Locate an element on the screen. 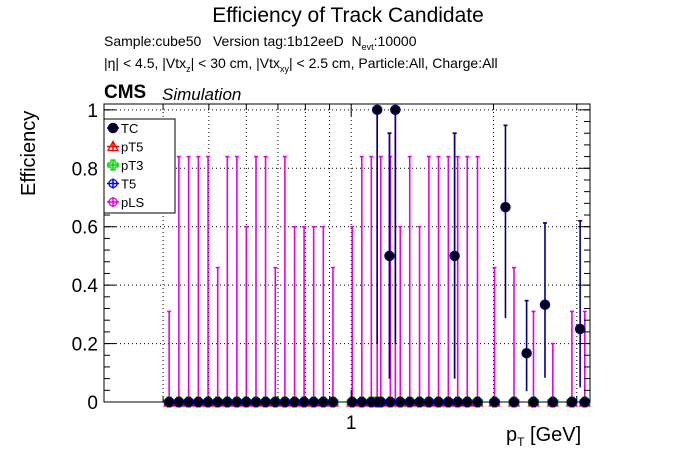  legend-label-pt5: pT5 is located at coordinates (132, 147).